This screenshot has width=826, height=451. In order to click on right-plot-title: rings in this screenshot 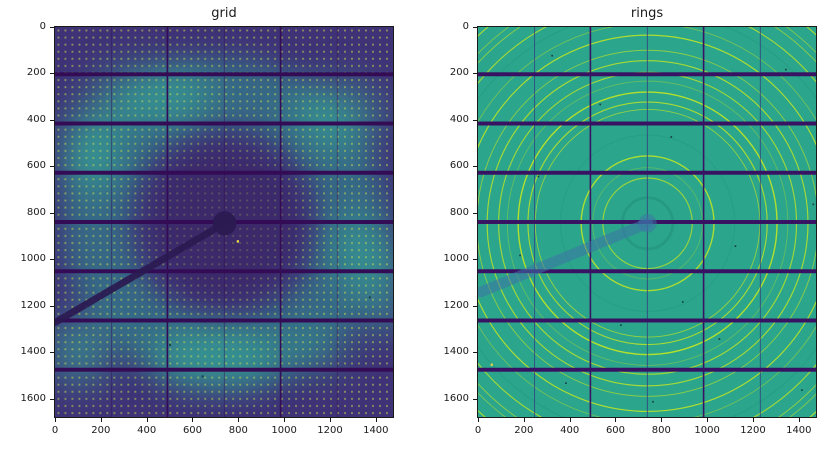, I will do `click(647, 13)`.